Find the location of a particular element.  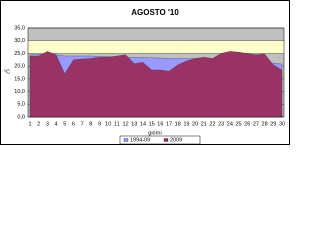

x-tick-label: 4 is located at coordinates (56, 124).